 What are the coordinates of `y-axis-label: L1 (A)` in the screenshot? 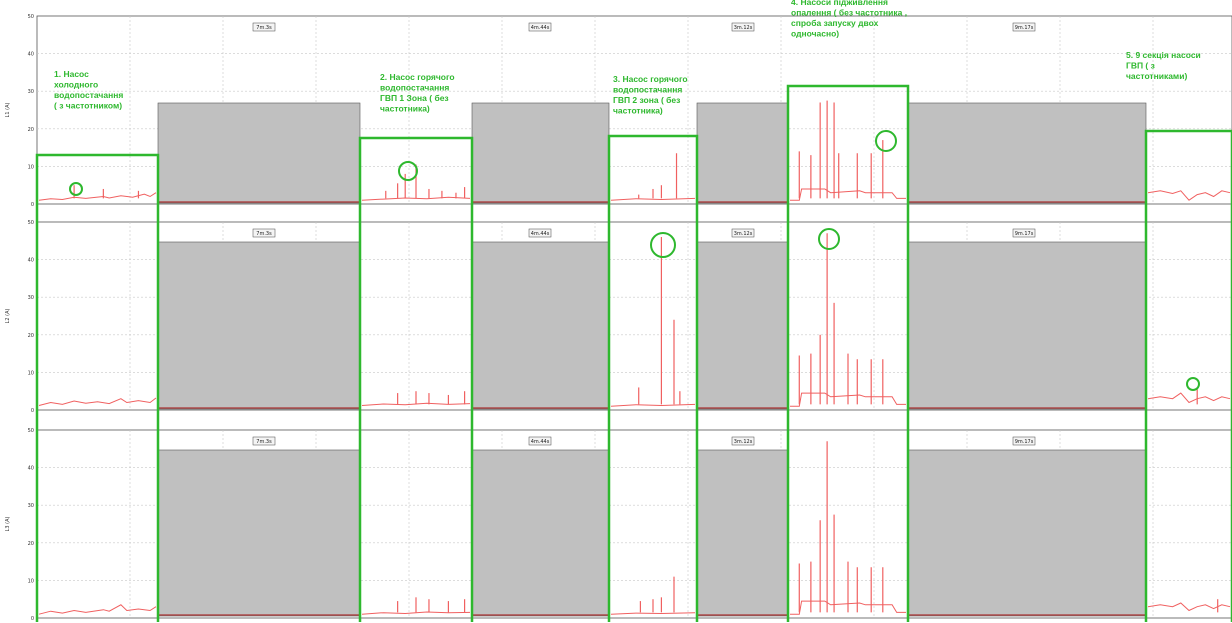 It's located at (8, 110).